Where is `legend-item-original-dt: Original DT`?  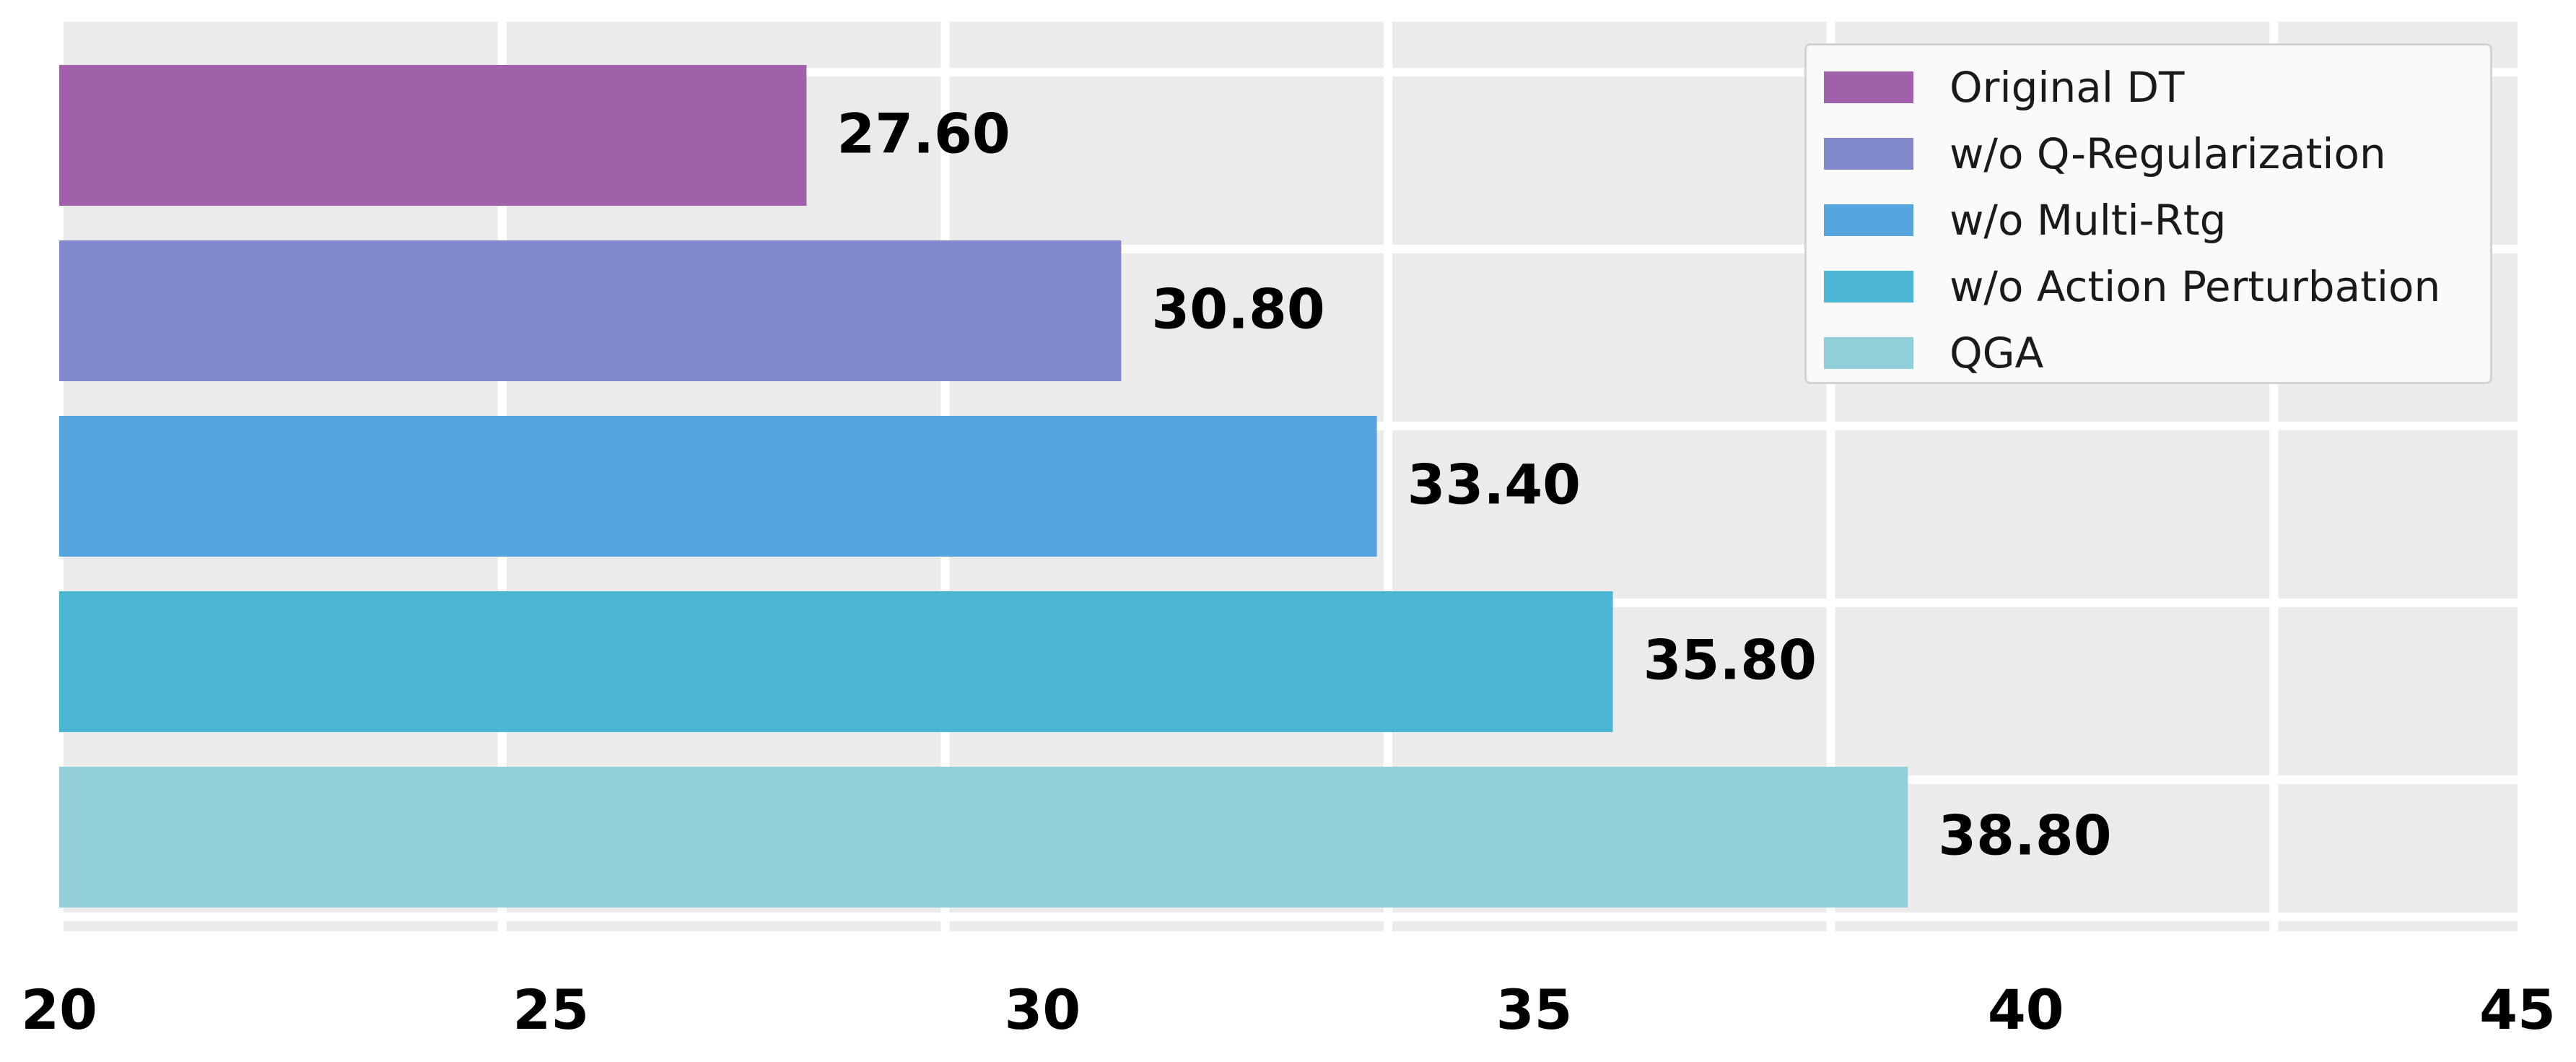 legend-item-original-dt: Original DT is located at coordinates (2148, 87).